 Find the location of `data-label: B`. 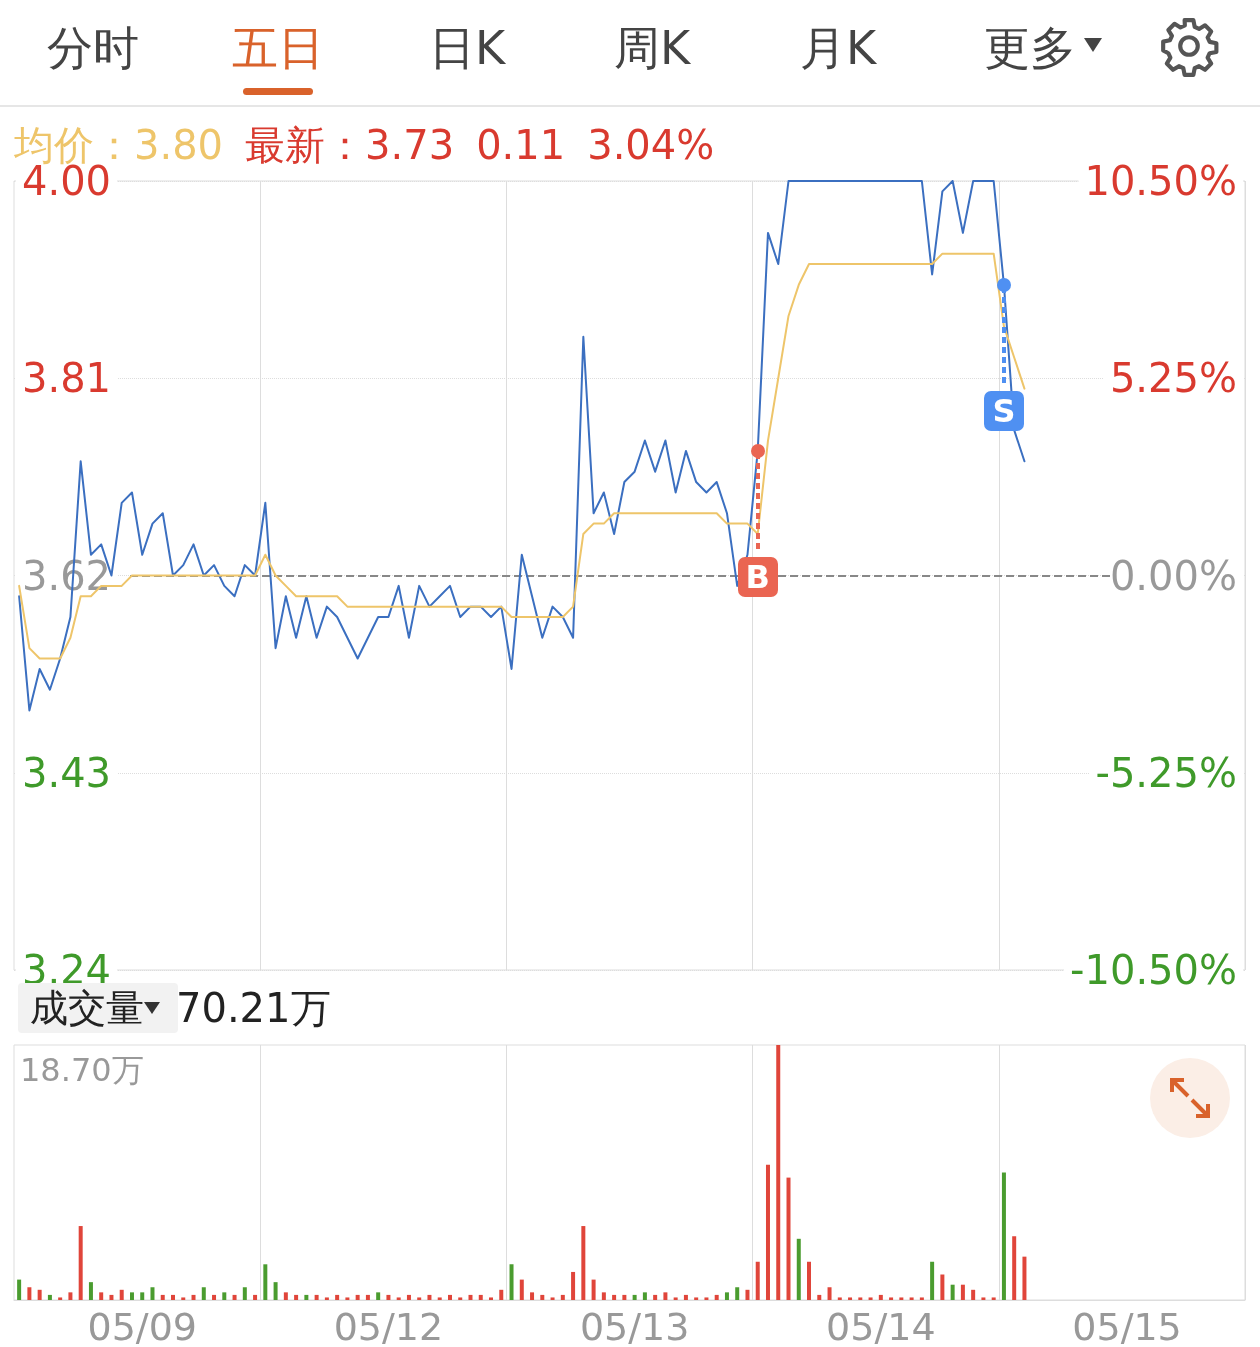

data-label: B is located at coordinates (757, 576).